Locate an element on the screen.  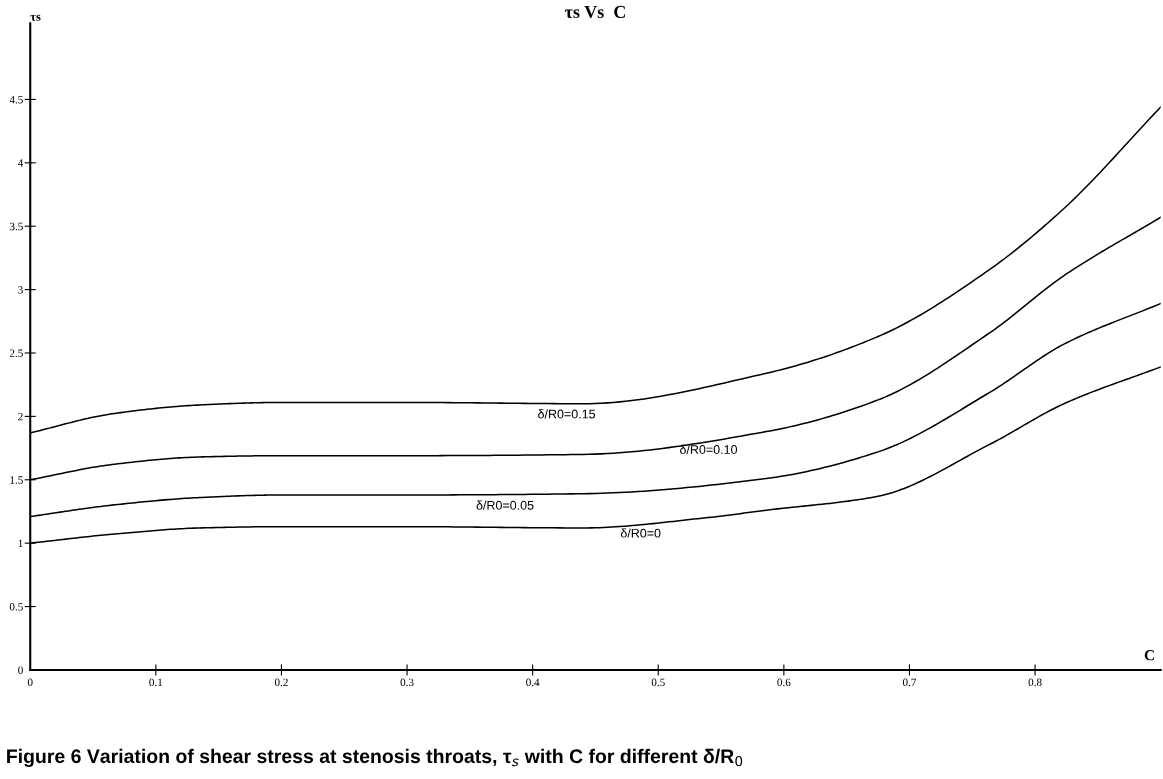
y-tick-label: 2 is located at coordinates (20, 416).